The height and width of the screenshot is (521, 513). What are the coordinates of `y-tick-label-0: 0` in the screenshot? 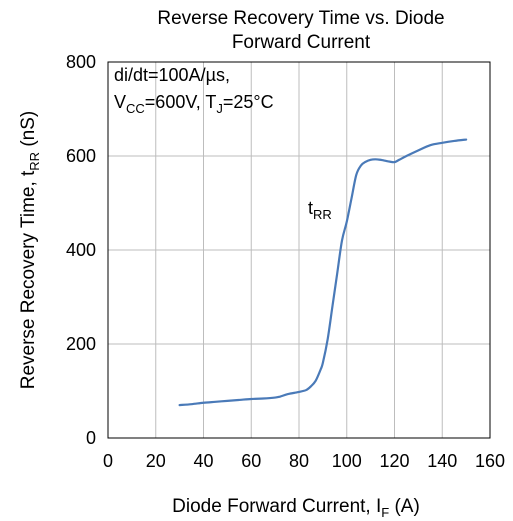 It's located at (91, 438).